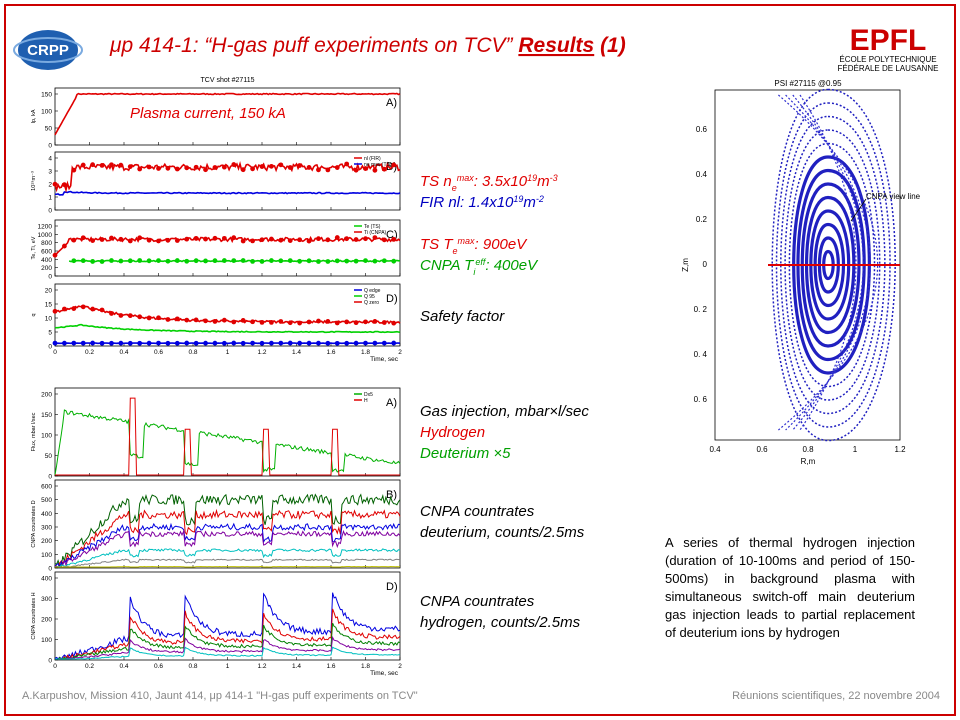 The image size is (960, 720). What do you see at coordinates (366, 401) in the screenshot?
I see `legend-text: H` at bounding box center [366, 401].